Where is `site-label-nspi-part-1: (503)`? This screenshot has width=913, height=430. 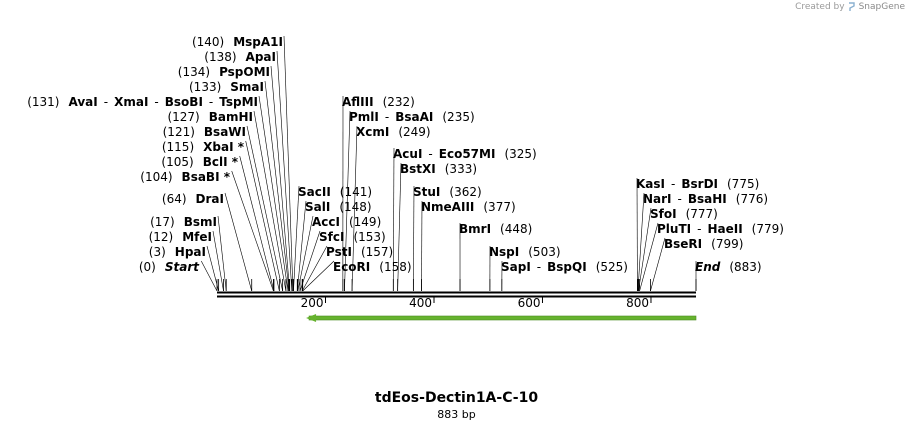
site-label-nspi-part-1: (503) is located at coordinates (544, 252).